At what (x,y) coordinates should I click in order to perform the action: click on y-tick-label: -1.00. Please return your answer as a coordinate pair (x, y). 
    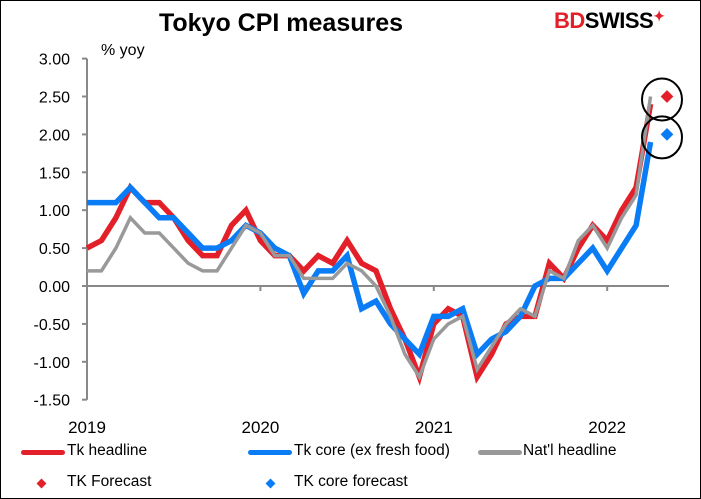
    Looking at the image, I should click on (52, 363).